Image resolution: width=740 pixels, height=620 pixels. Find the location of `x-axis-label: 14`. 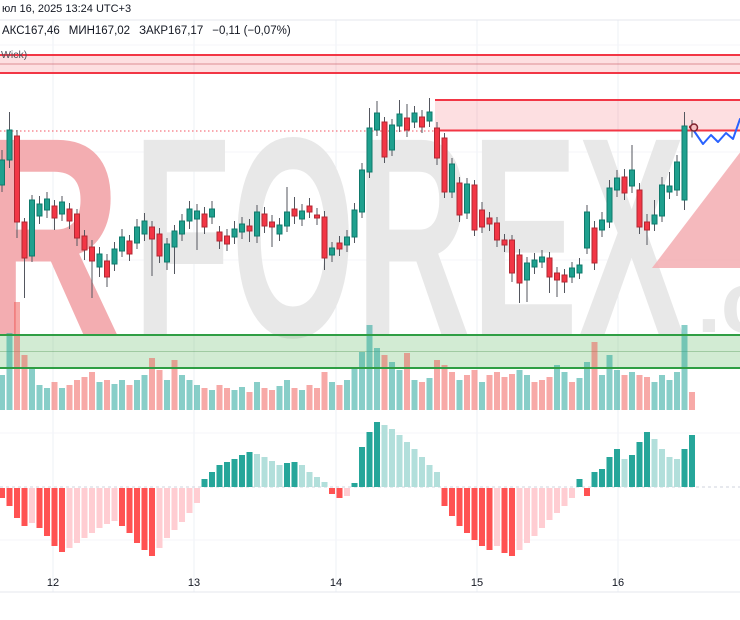

x-axis-label: 14 is located at coordinates (336, 583).